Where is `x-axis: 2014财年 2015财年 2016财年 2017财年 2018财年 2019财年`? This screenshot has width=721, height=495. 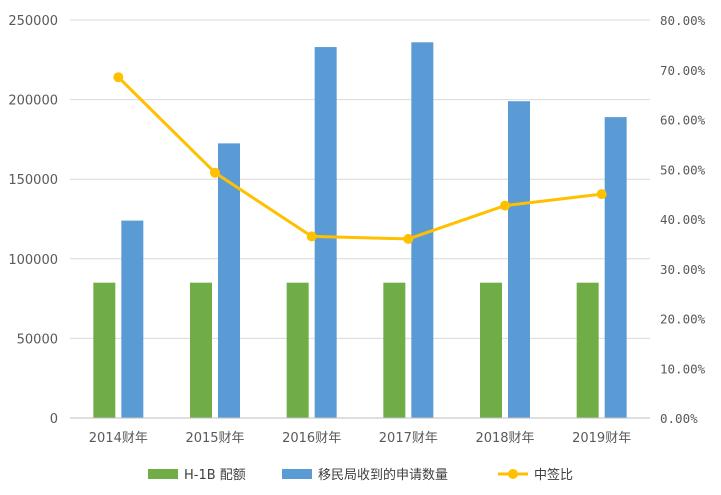
x-axis: 2014财年 2015财年 2016财年 2017财年 2018财年 2019财年 is located at coordinates (360, 431).